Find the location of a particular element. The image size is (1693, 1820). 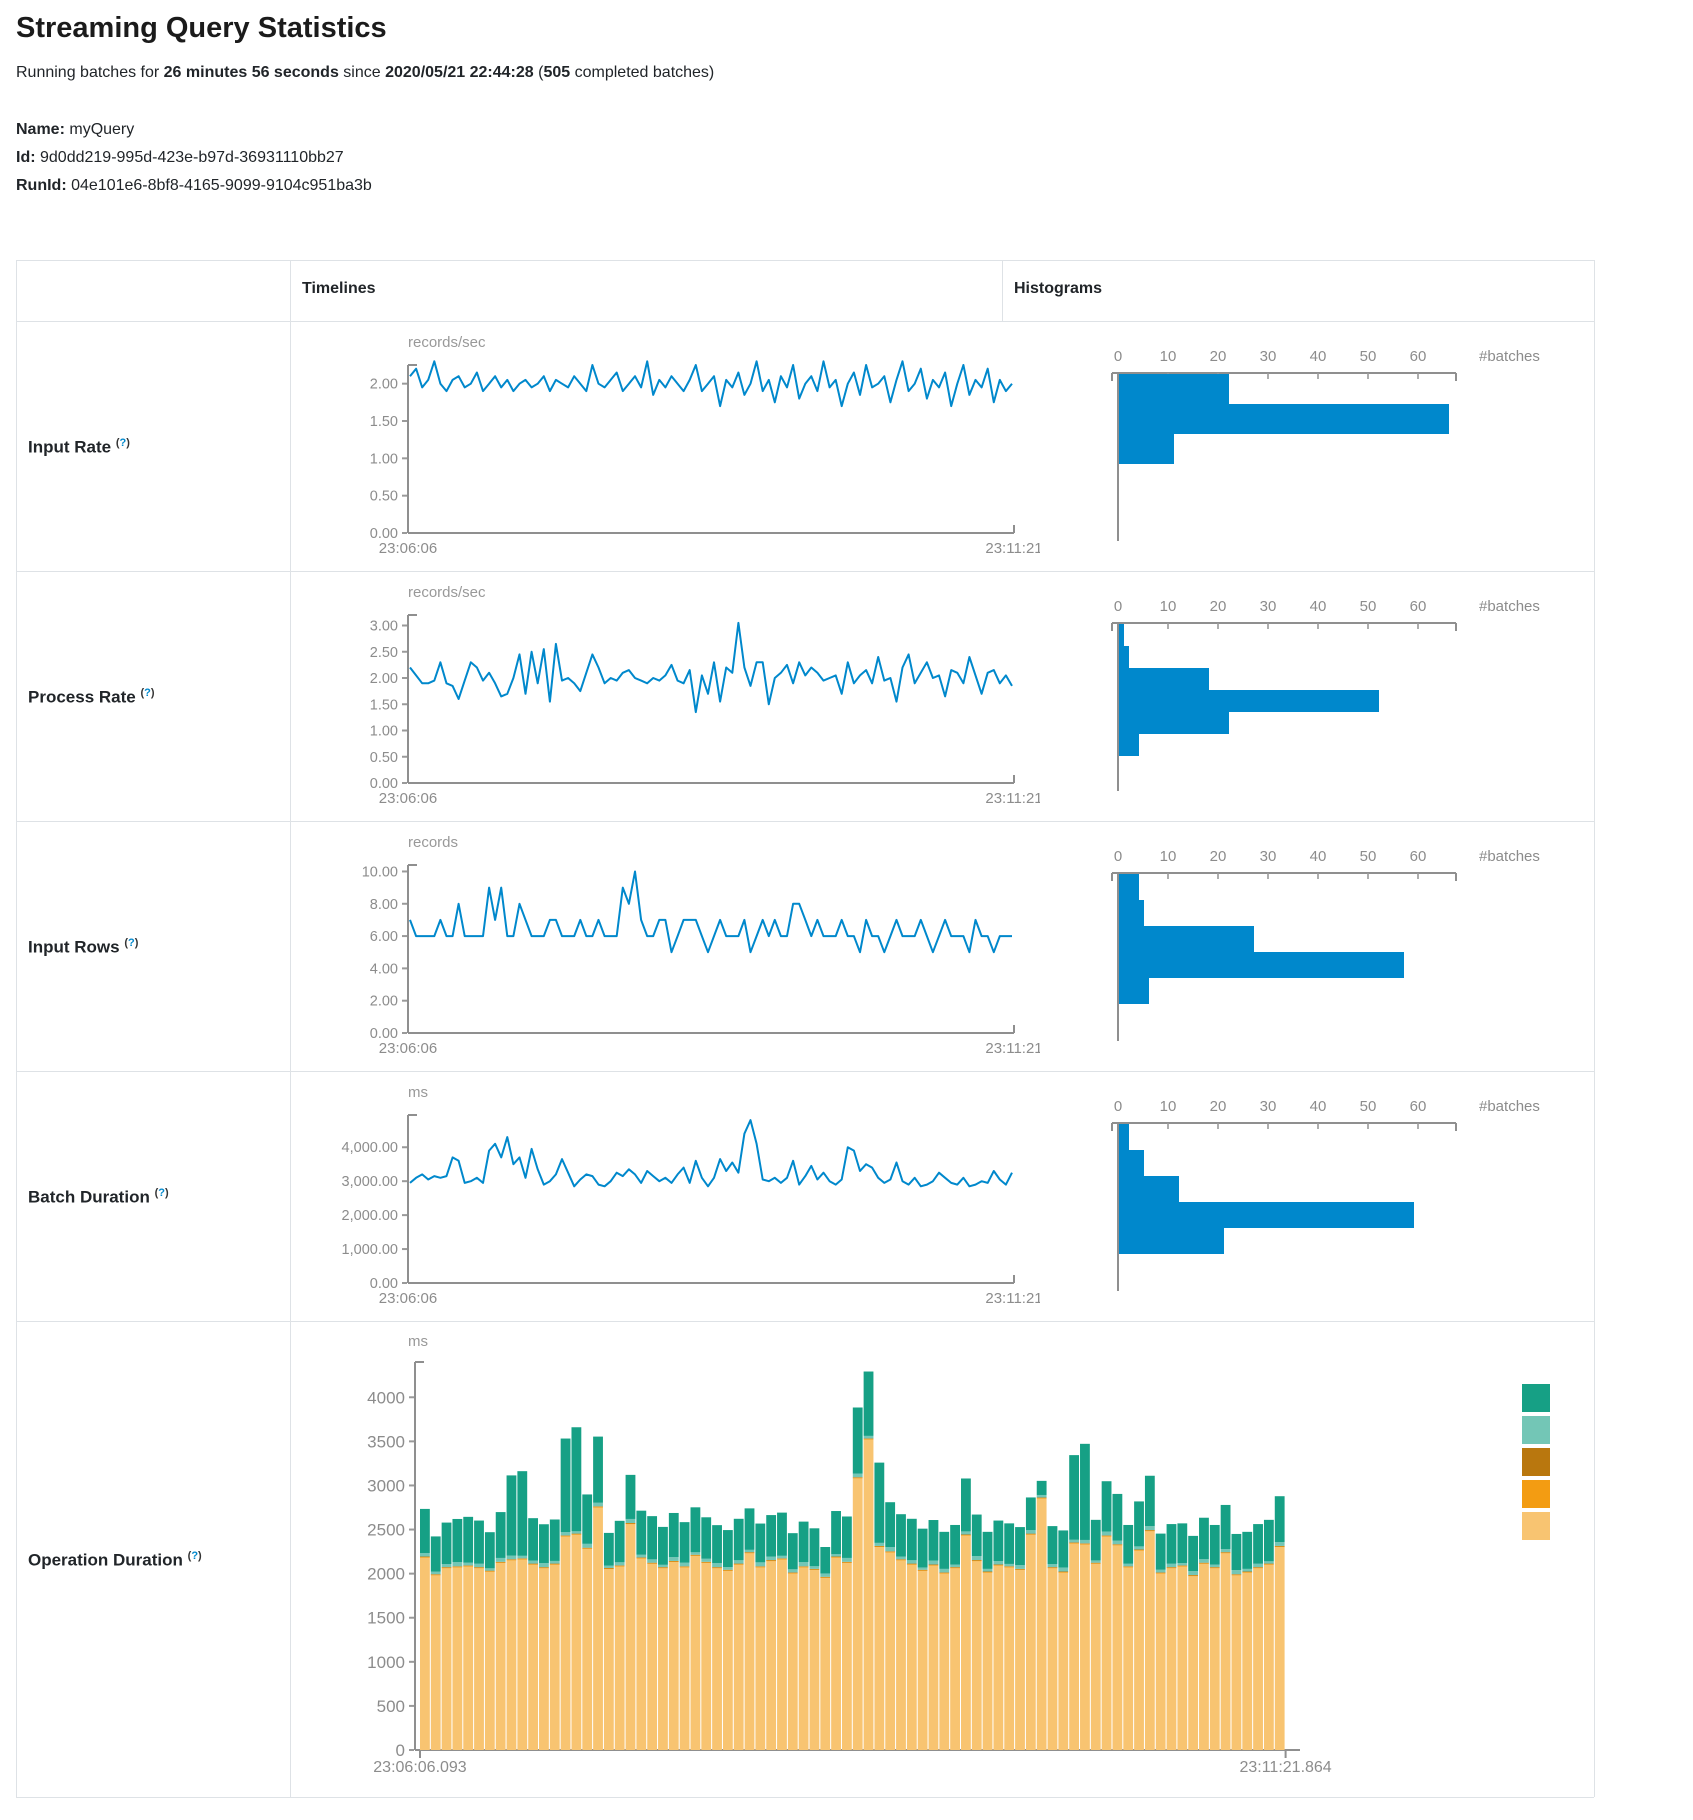

paren-open: ( is located at coordinates (541, 72).